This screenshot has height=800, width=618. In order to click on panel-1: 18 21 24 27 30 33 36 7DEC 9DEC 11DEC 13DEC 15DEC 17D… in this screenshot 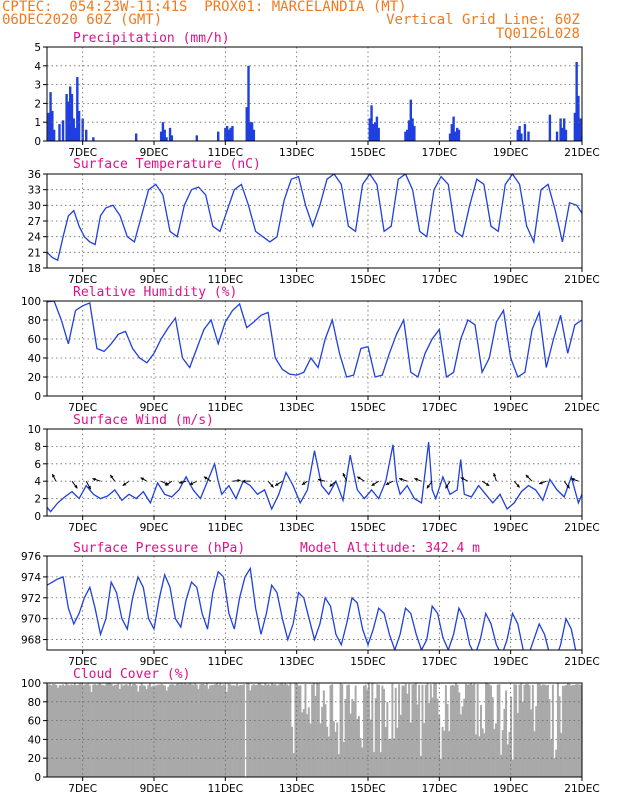, I will do `click(314, 221)`.